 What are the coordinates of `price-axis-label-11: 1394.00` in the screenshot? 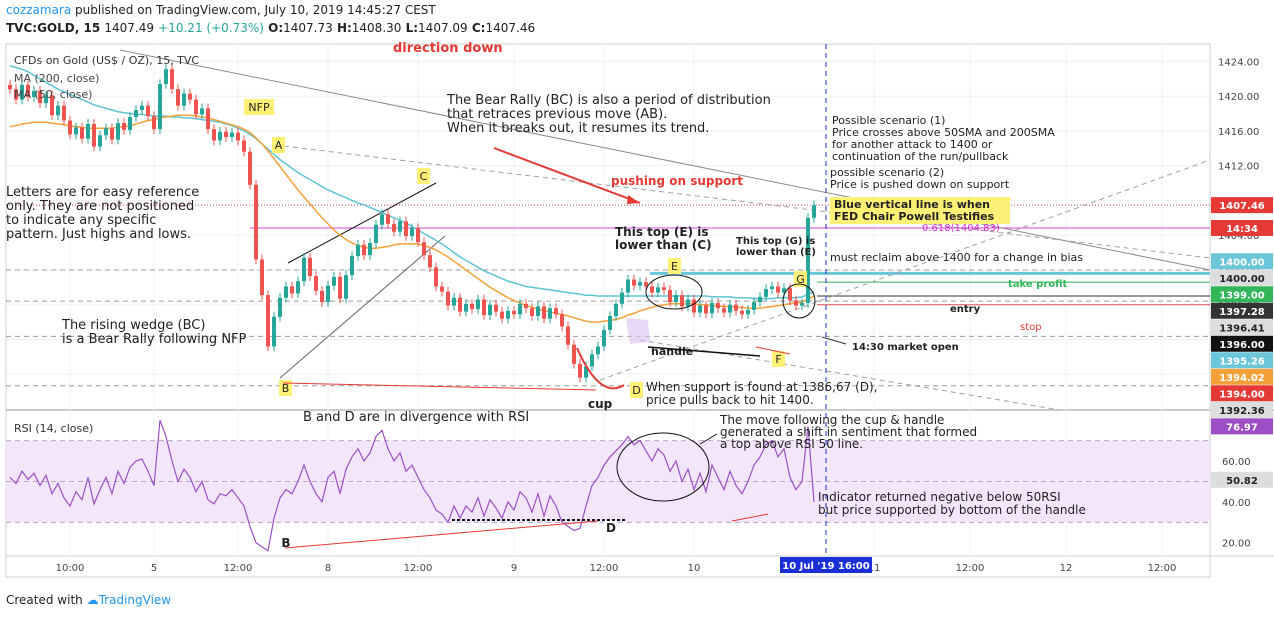 It's located at (1242, 393).